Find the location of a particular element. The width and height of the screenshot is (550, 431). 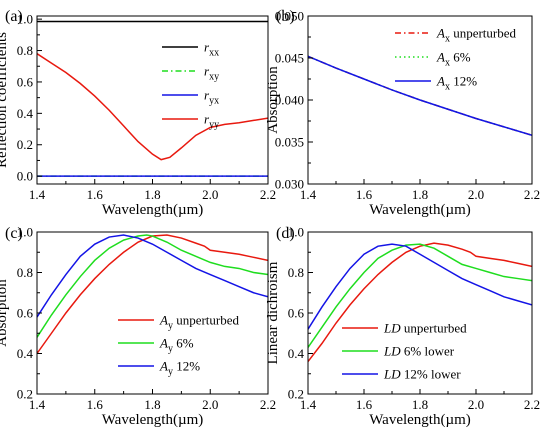

y-tick-label: 0.045 is located at coordinates (289, 58).